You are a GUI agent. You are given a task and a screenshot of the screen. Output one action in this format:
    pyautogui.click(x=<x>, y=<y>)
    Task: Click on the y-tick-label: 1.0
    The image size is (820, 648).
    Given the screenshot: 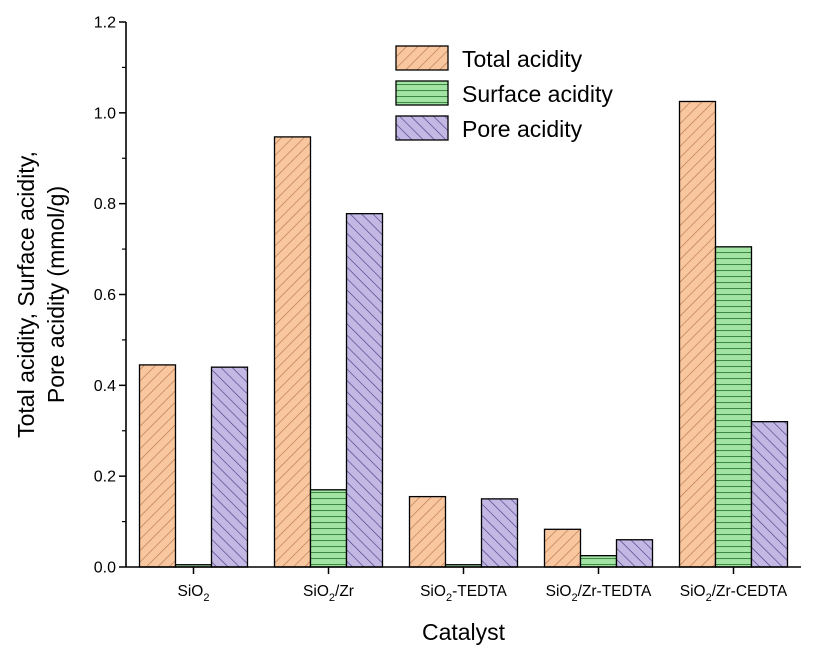 What is the action you would take?
    pyautogui.click(x=105, y=113)
    